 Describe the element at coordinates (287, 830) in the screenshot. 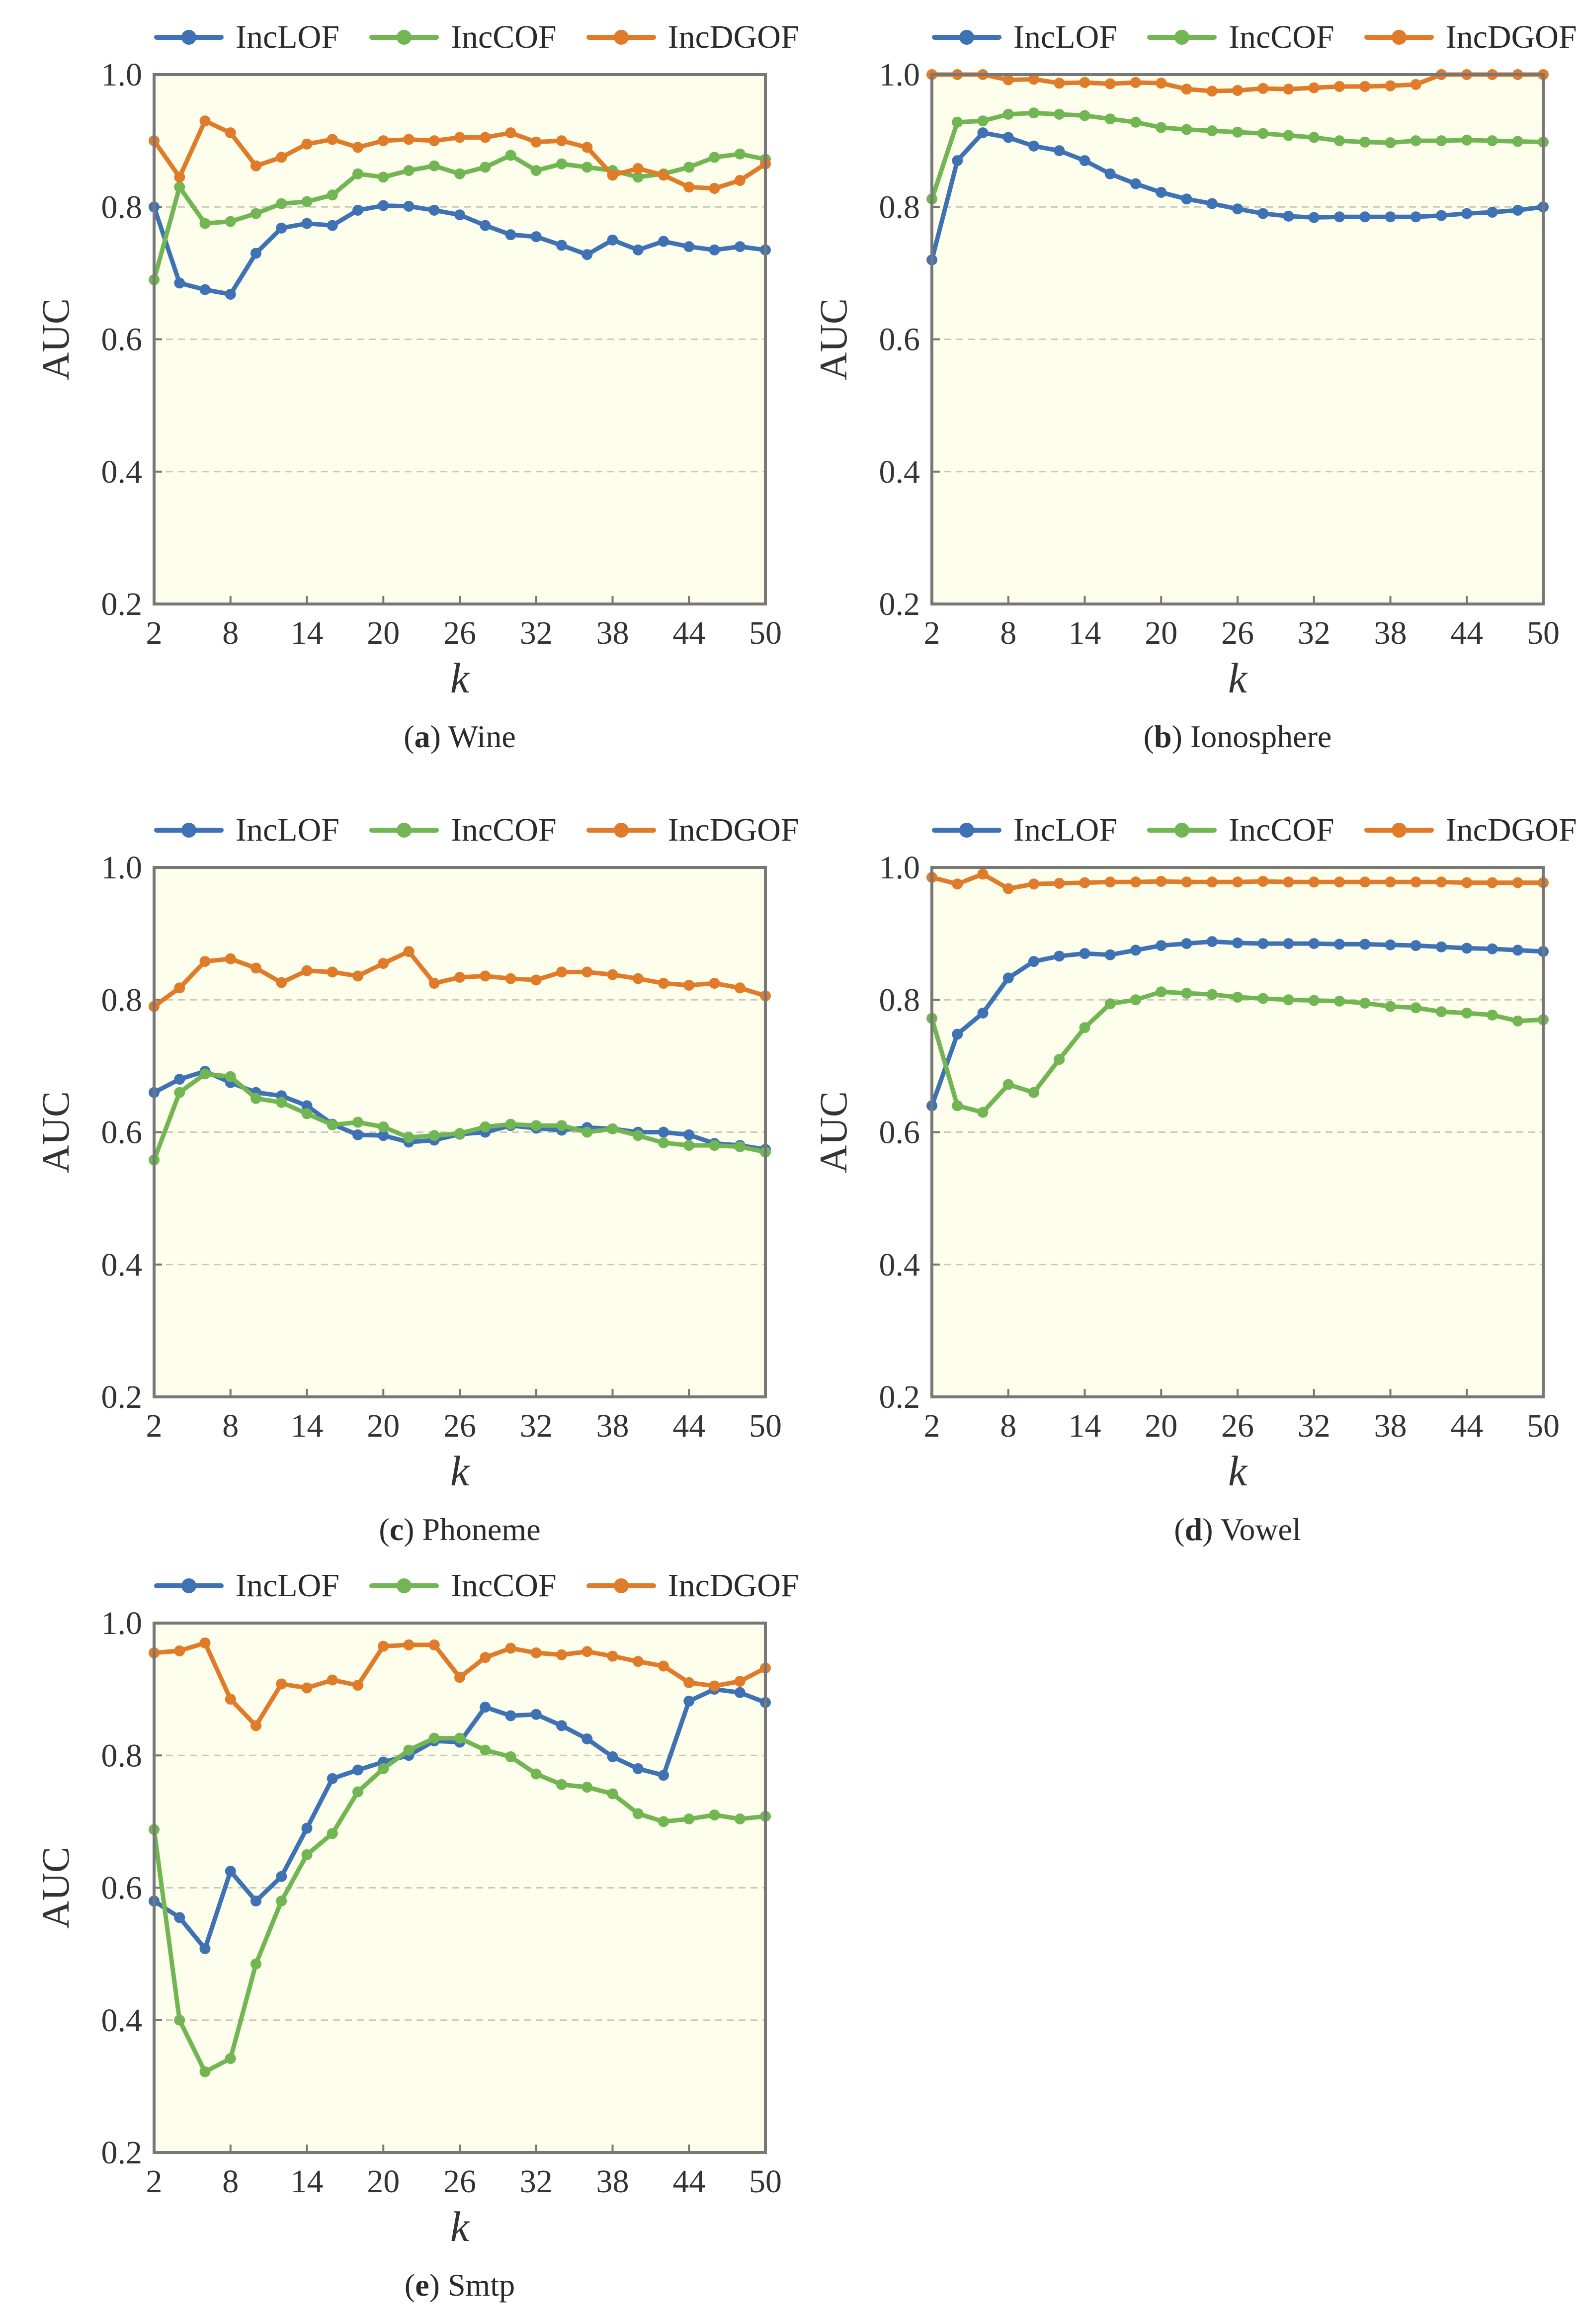

I see `legend-label-inclof: IncLOF` at that location.